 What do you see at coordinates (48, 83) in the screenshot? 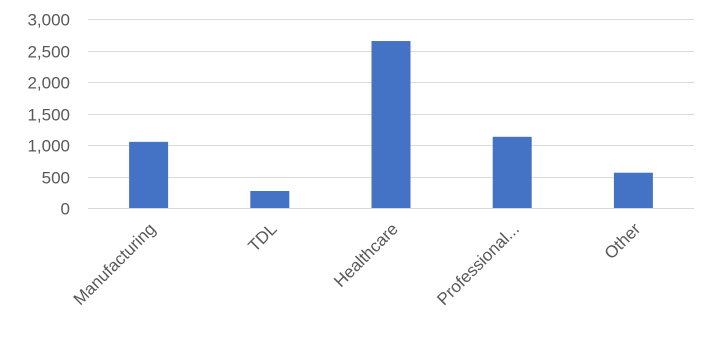
I see `y-tick-label: 2,000` at bounding box center [48, 83].